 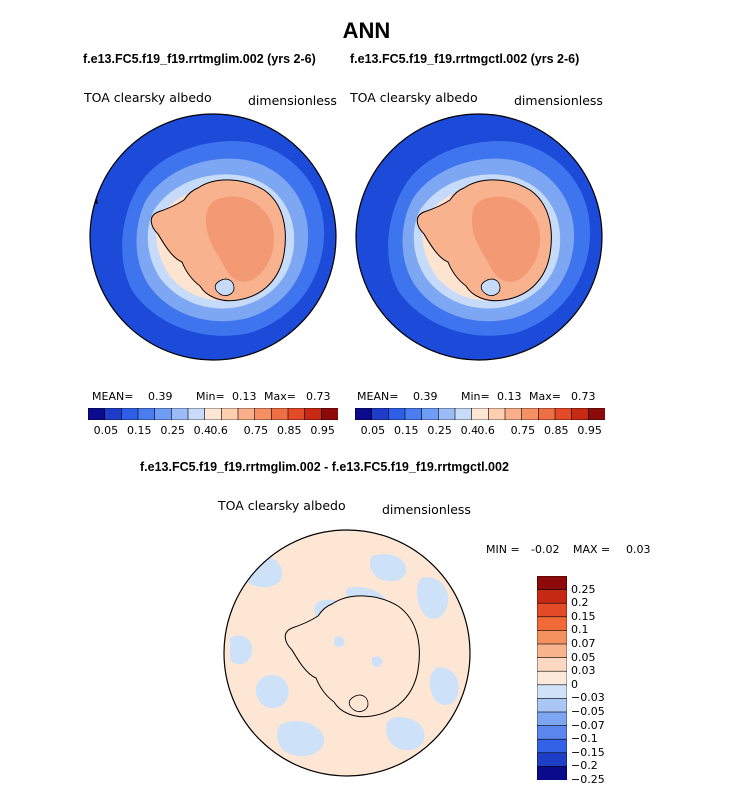 I want to click on colorbar-left-ticks: 0.05 0.15 0.25 0.4 0.6 0.75 0.85 0.95, so click(x=213, y=431).